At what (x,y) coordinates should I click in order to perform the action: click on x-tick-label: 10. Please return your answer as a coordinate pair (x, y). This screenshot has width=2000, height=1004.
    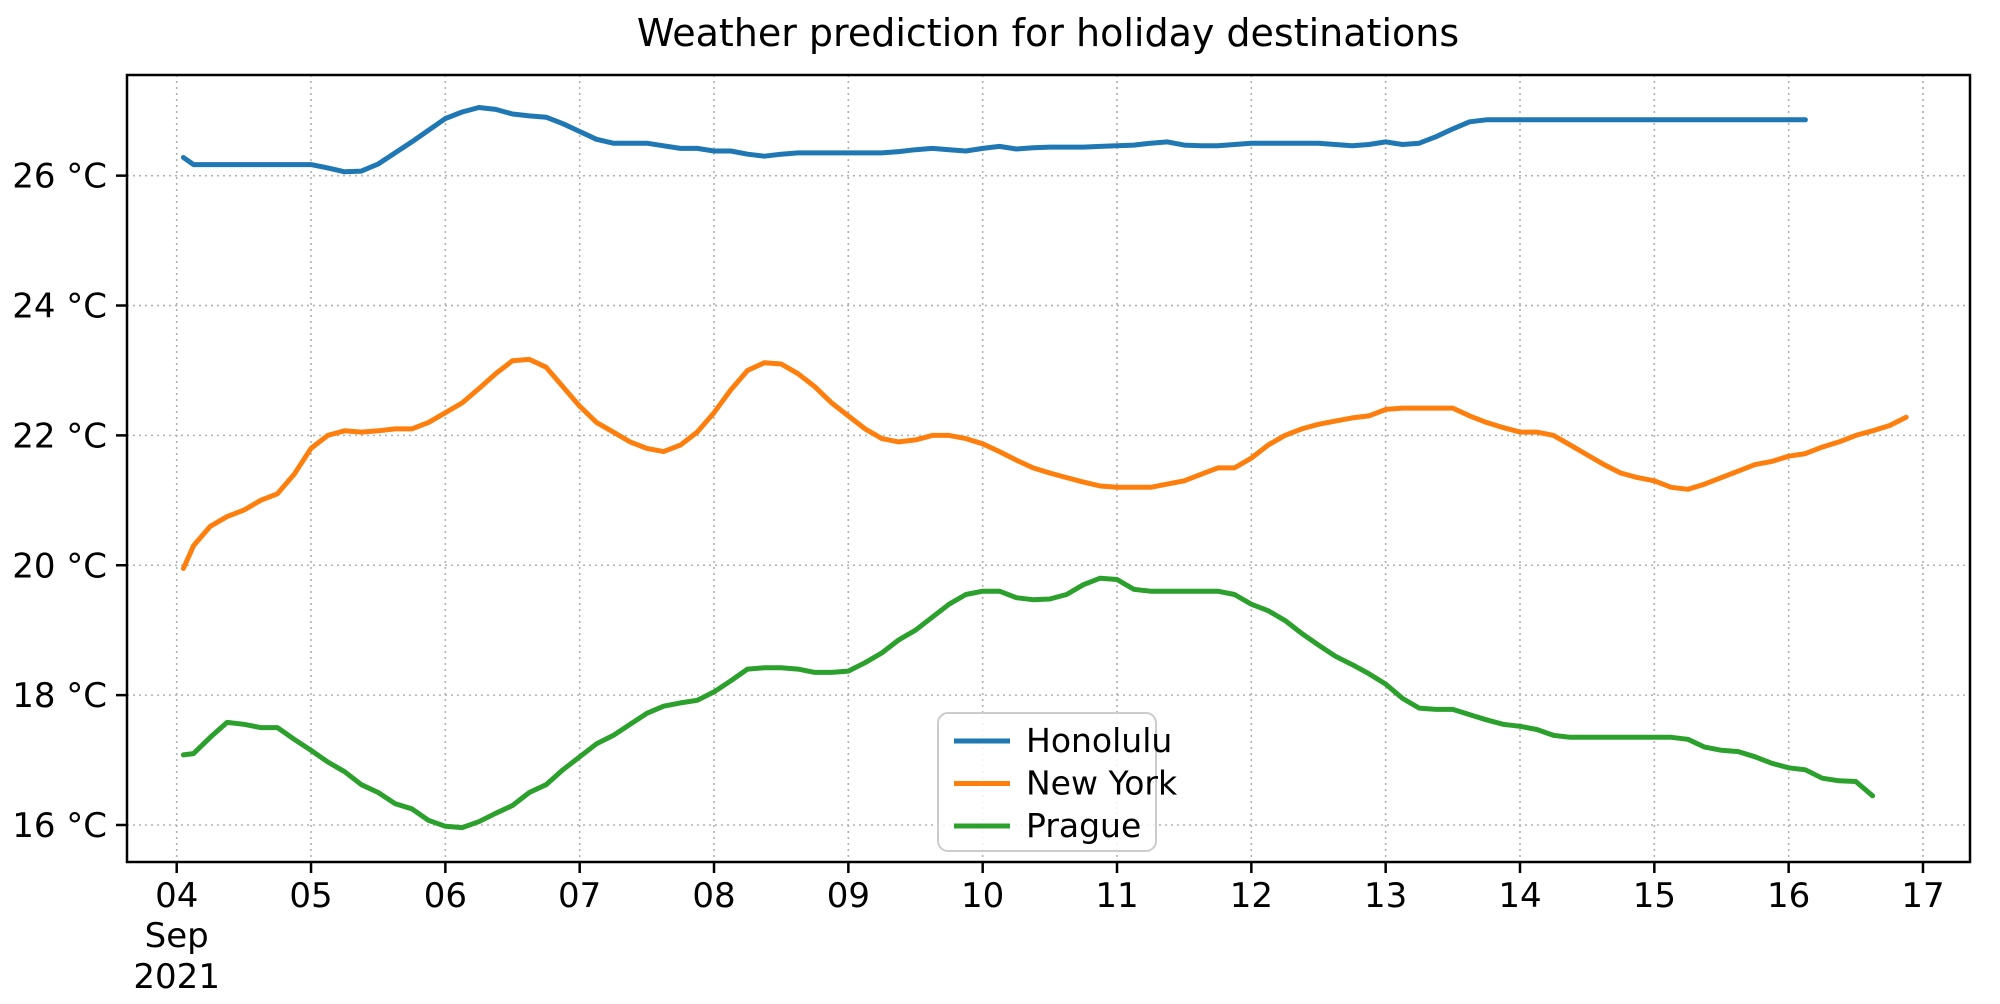
    Looking at the image, I should click on (982, 896).